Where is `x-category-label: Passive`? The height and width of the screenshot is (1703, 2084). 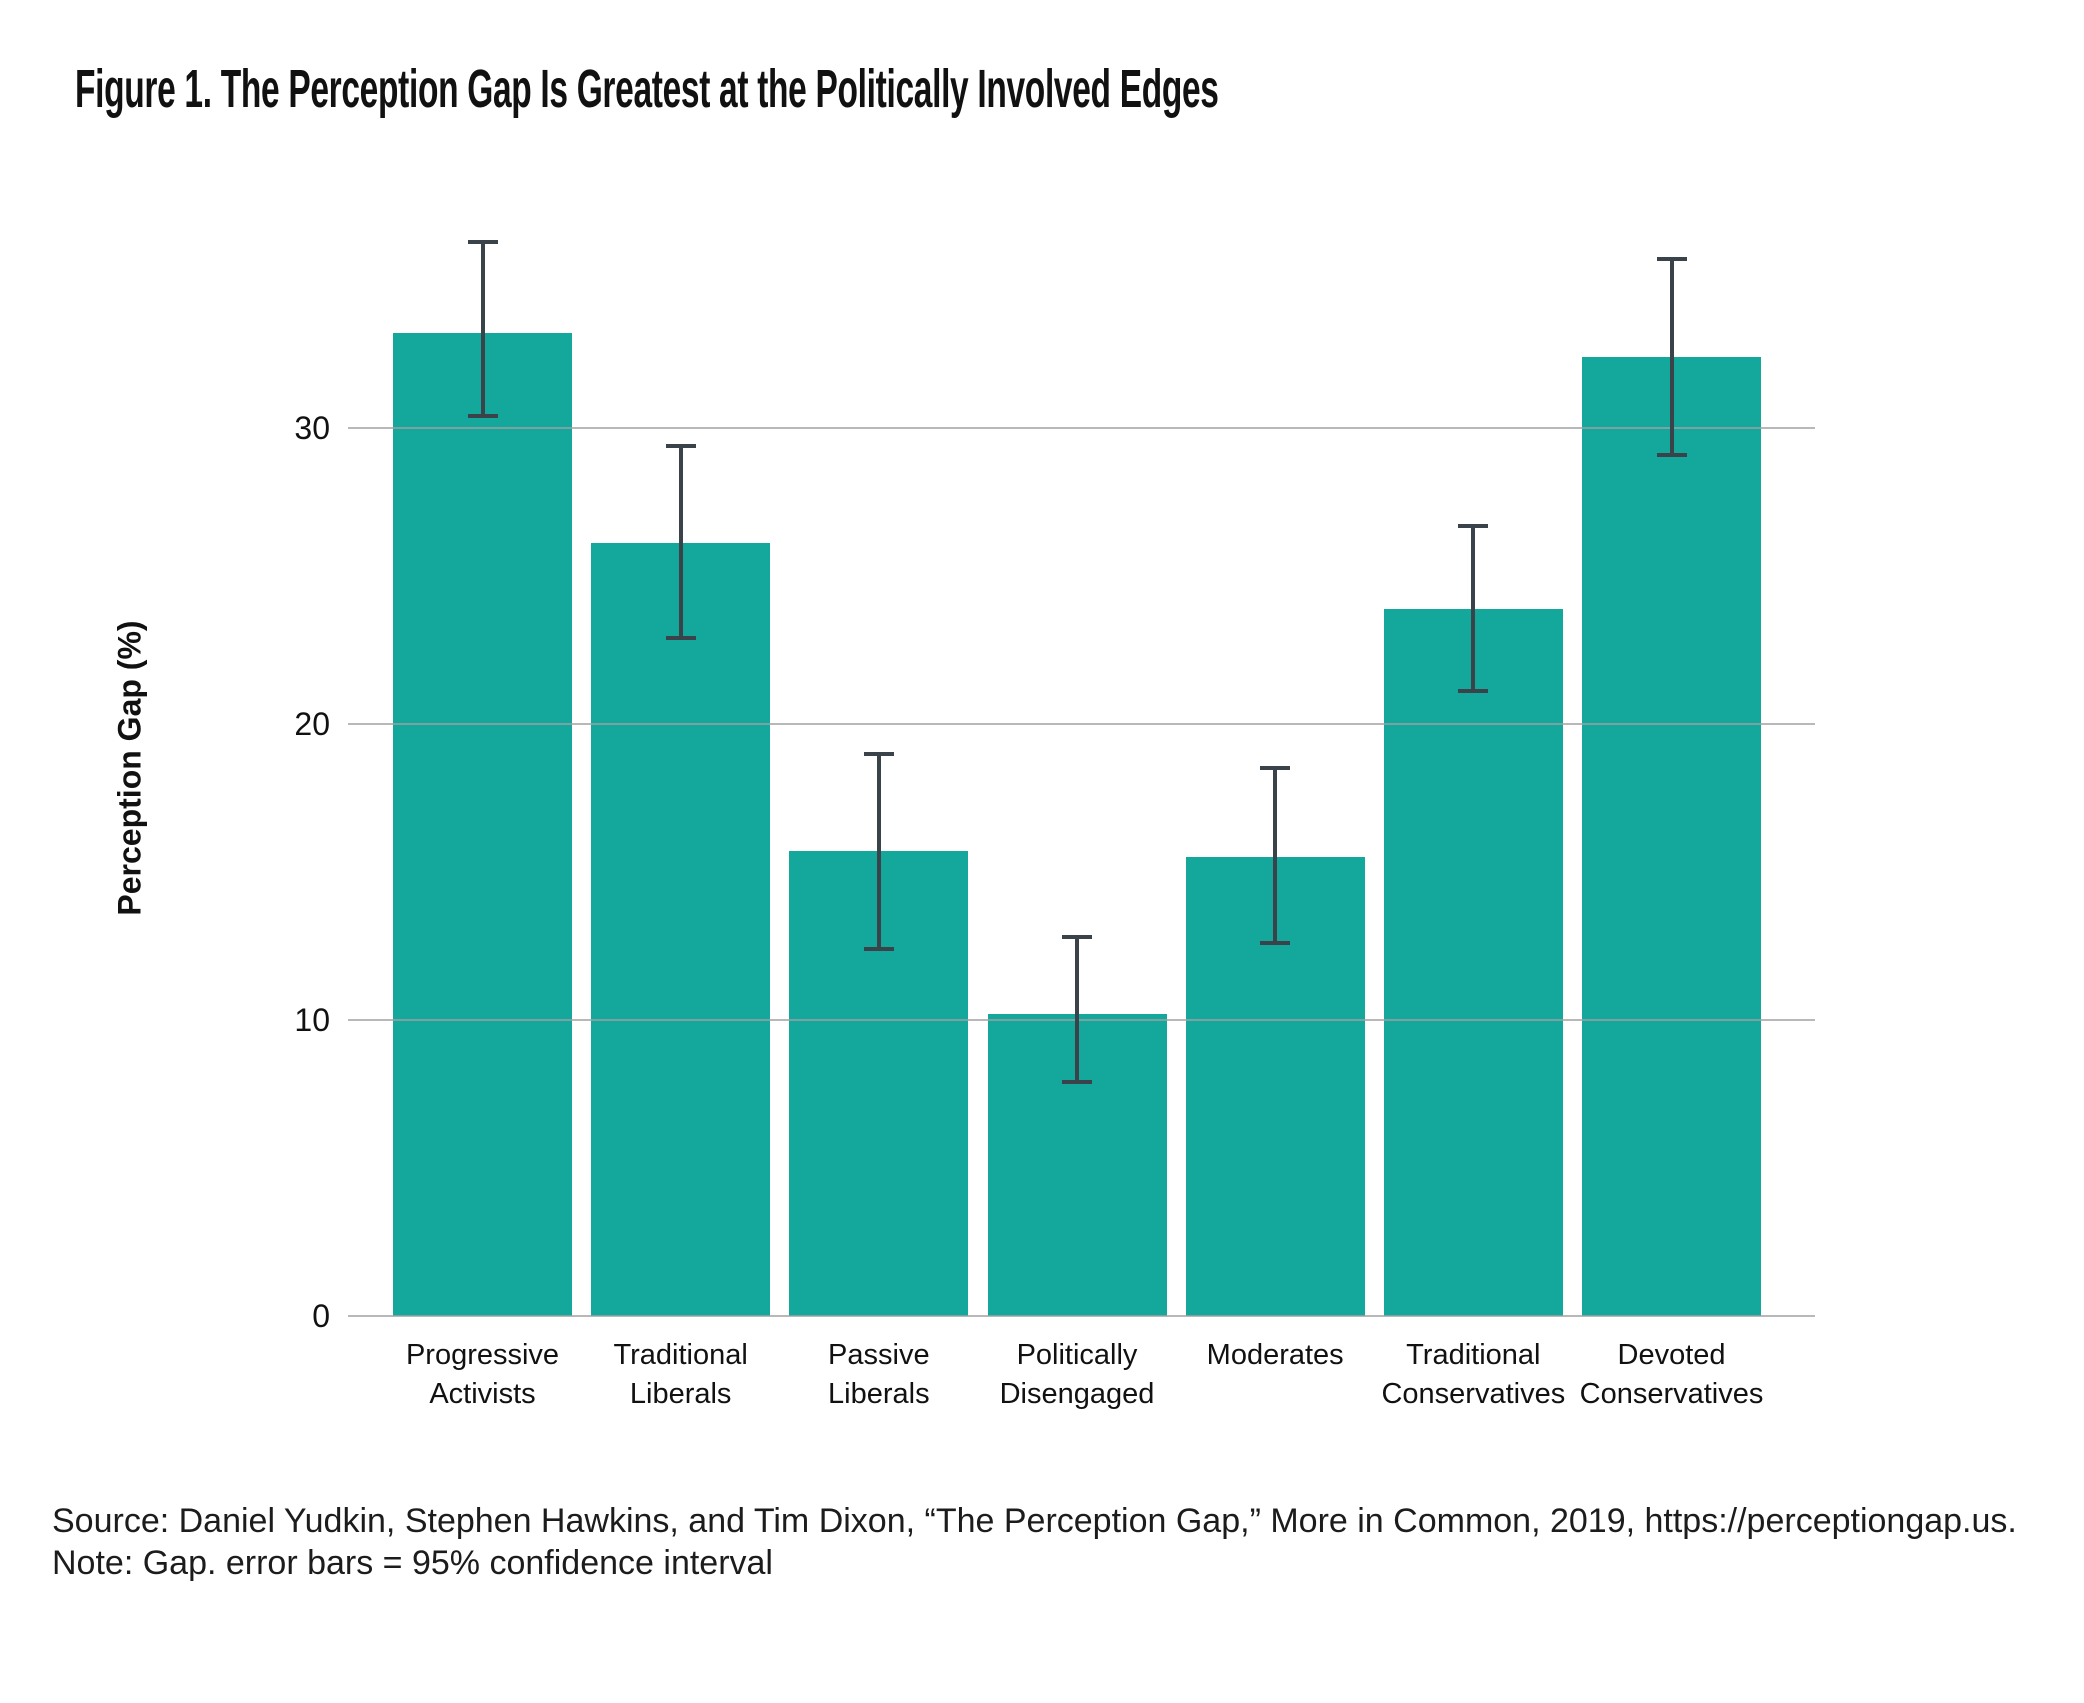 x-category-label: Passive is located at coordinates (879, 1355).